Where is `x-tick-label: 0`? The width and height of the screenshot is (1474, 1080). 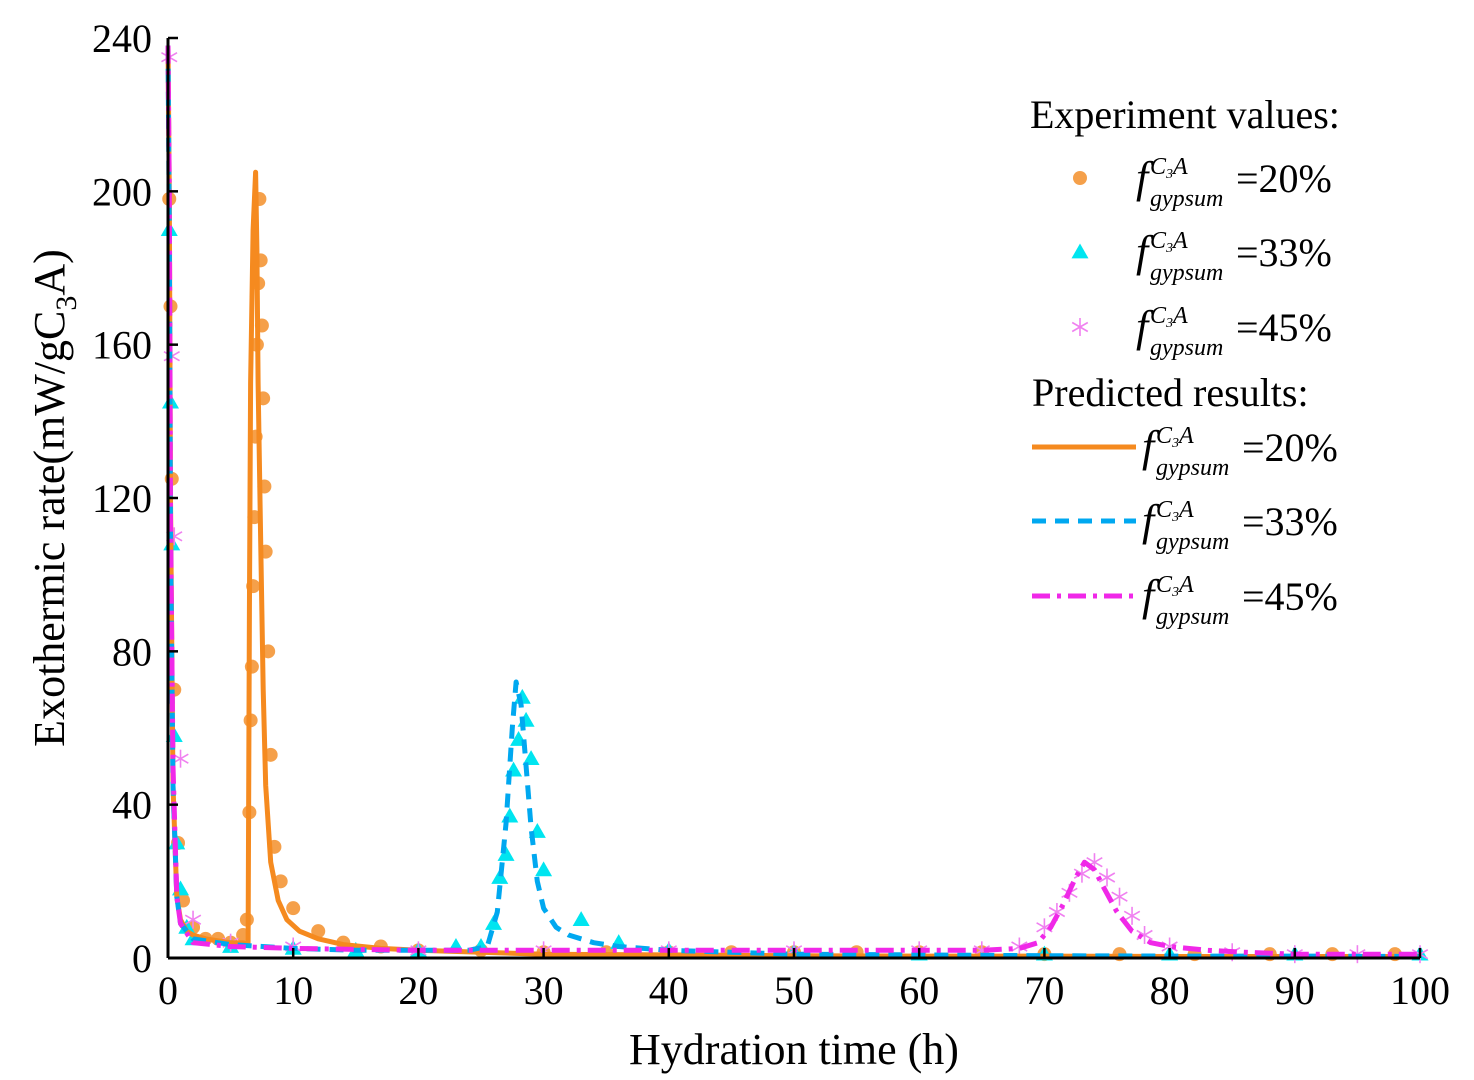 x-tick-label: 0 is located at coordinates (168, 990).